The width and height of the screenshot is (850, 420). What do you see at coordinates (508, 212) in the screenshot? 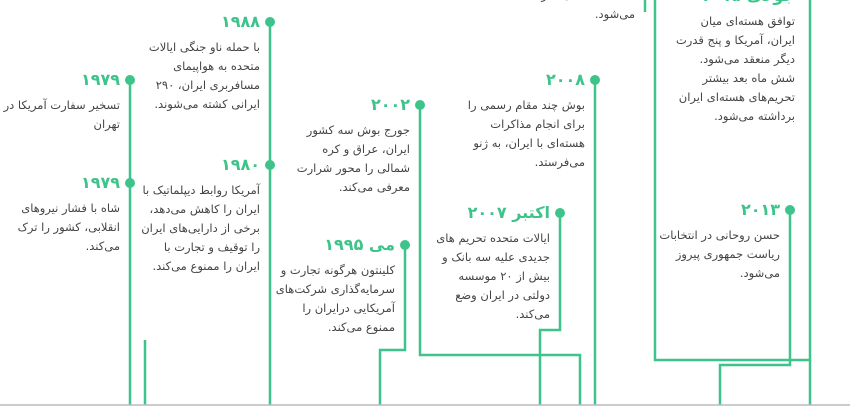
I see `event-date: اکتبر ۲۰۰۷` at bounding box center [508, 212].